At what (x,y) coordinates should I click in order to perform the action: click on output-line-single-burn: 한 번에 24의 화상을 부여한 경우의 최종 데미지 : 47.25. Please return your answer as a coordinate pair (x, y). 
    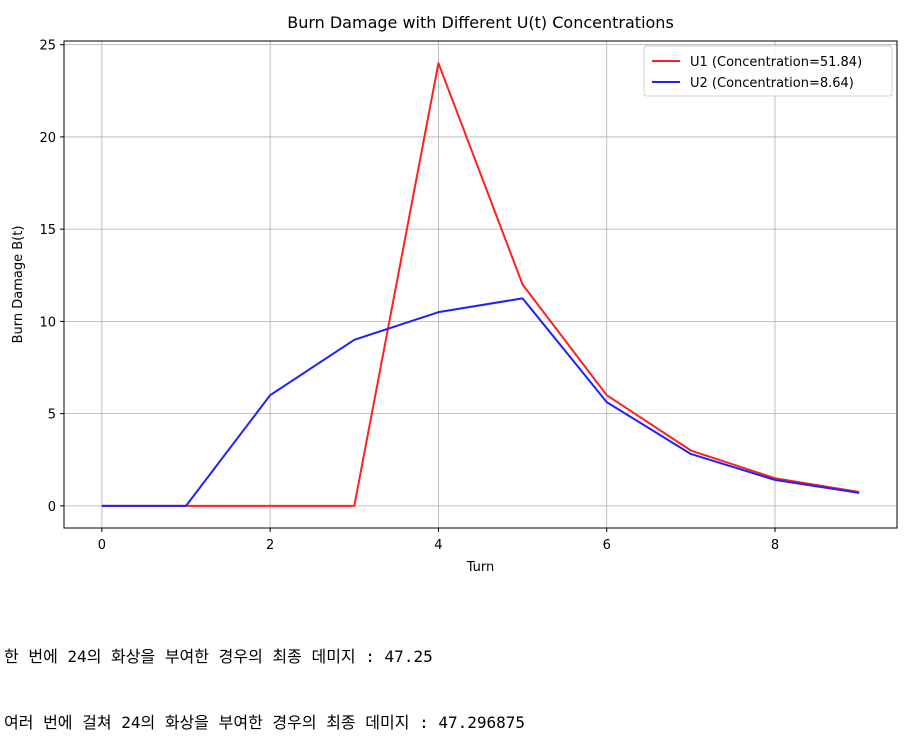
    Looking at the image, I should click on (218, 656).